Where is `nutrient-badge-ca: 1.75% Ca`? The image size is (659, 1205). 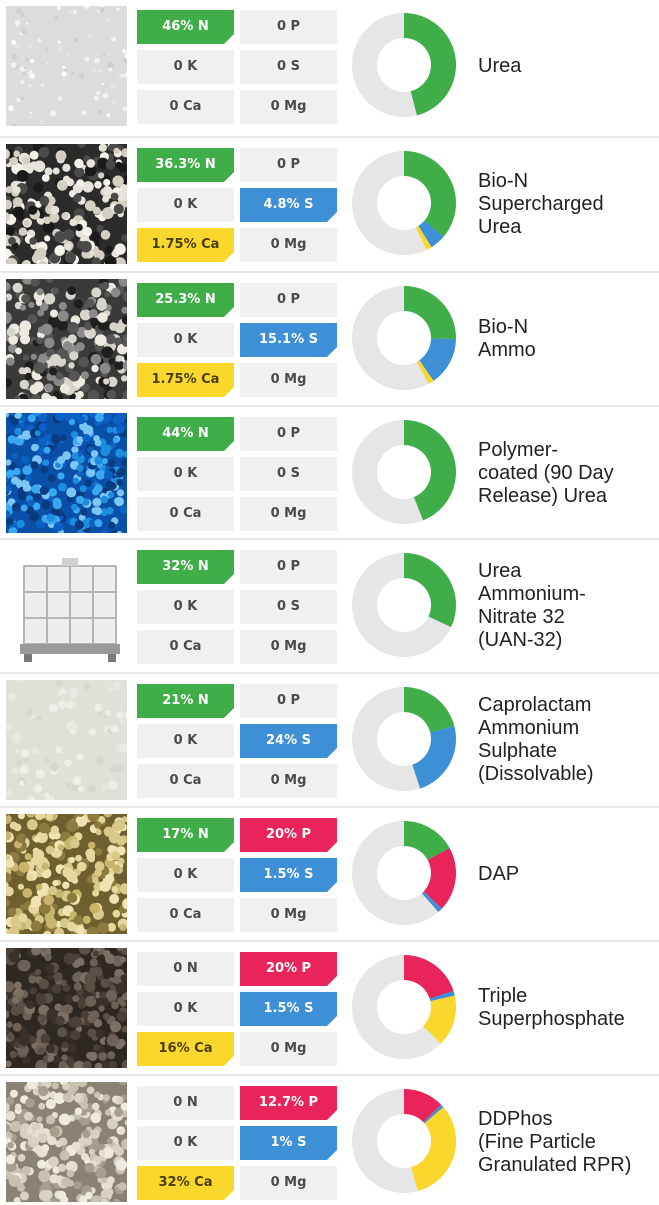
nutrient-badge-ca: 1.75% Ca is located at coordinates (185, 245).